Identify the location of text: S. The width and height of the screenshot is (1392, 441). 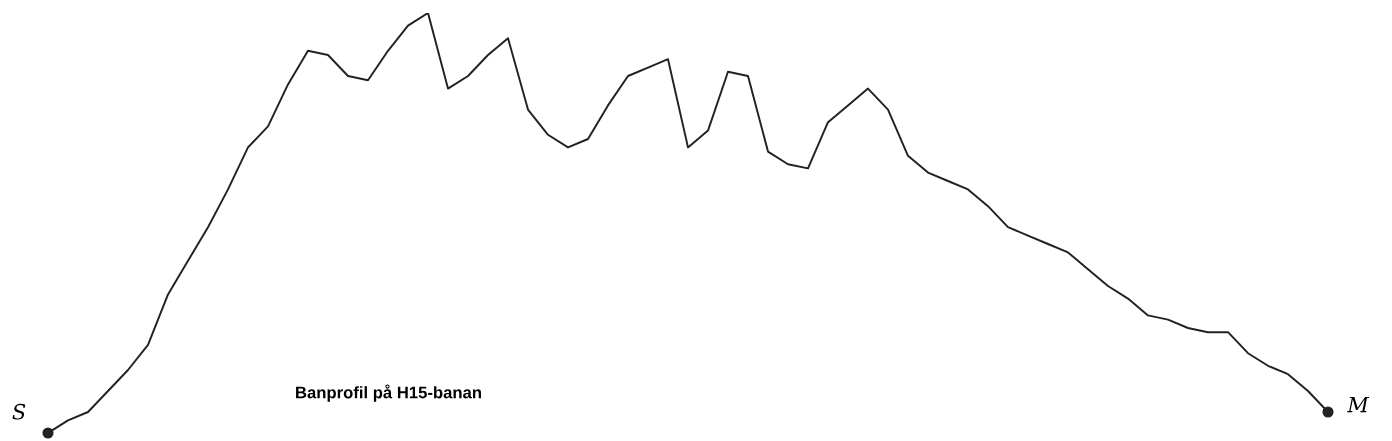
(19, 411).